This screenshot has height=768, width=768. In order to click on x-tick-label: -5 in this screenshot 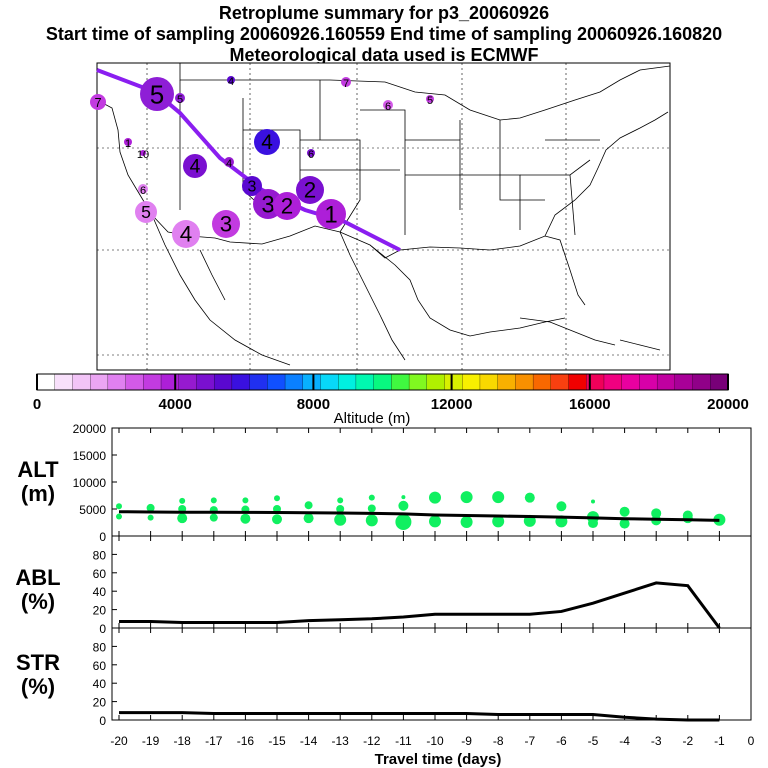, I will do `click(593, 741)`.